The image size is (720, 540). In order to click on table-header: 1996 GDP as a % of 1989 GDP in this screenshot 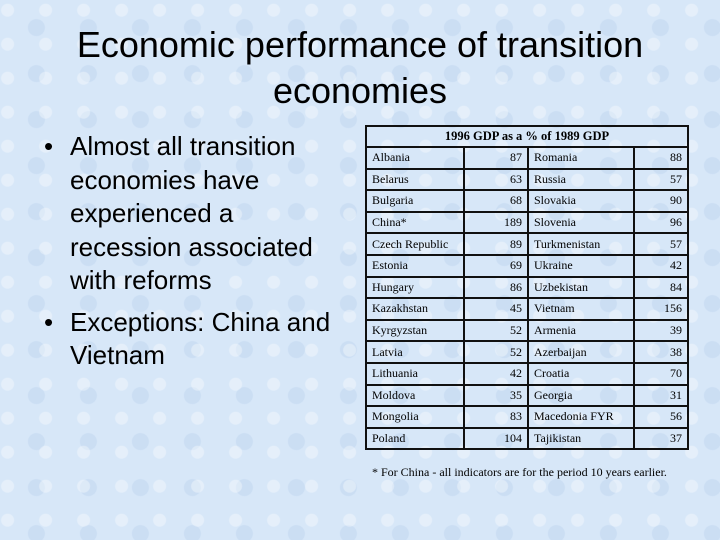, I will do `click(527, 136)`.